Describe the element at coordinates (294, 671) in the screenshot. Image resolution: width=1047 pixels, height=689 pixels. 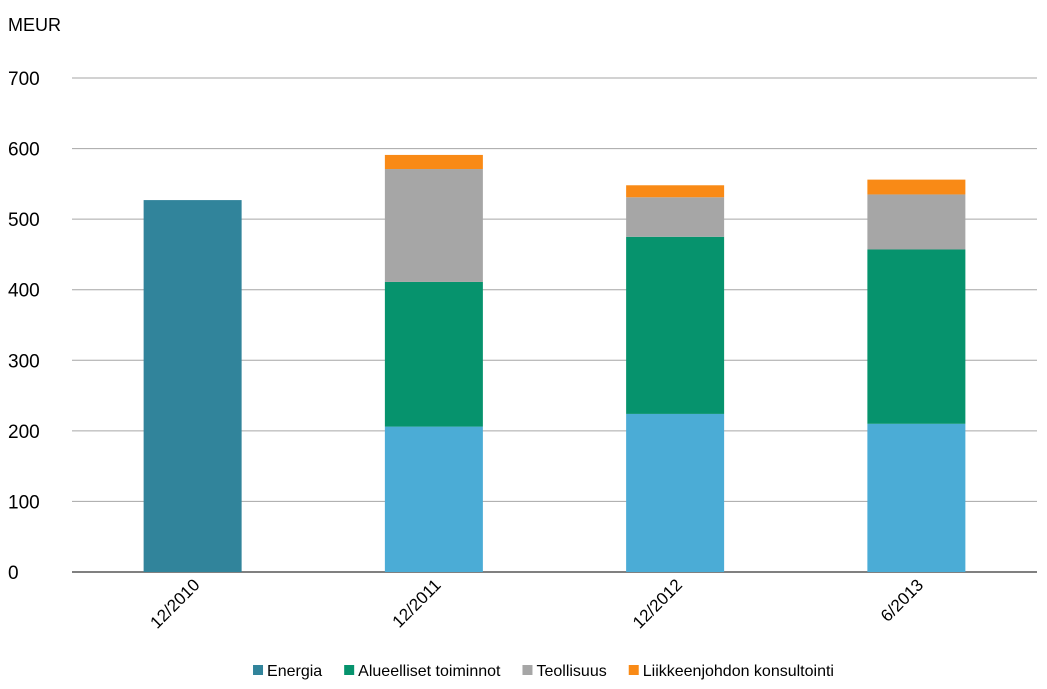
I see `legend-label: Energia` at that location.